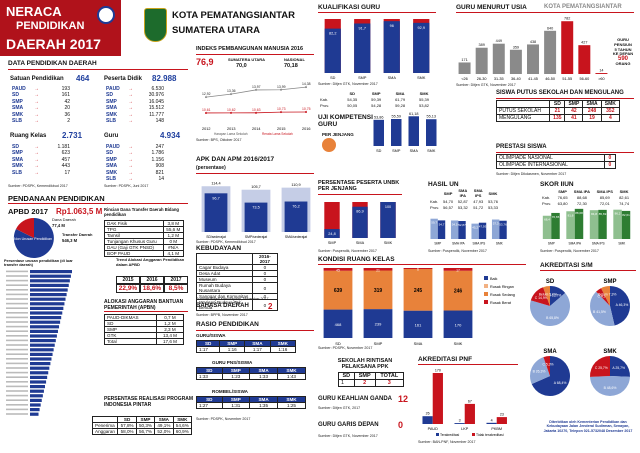 Image resolution: width=640 pixels, height=453 pixels. What do you see at coordinates (281, 87) in the screenshot?
I see `ipm-harapan-line-label: 13,99` at bounding box center [281, 87].